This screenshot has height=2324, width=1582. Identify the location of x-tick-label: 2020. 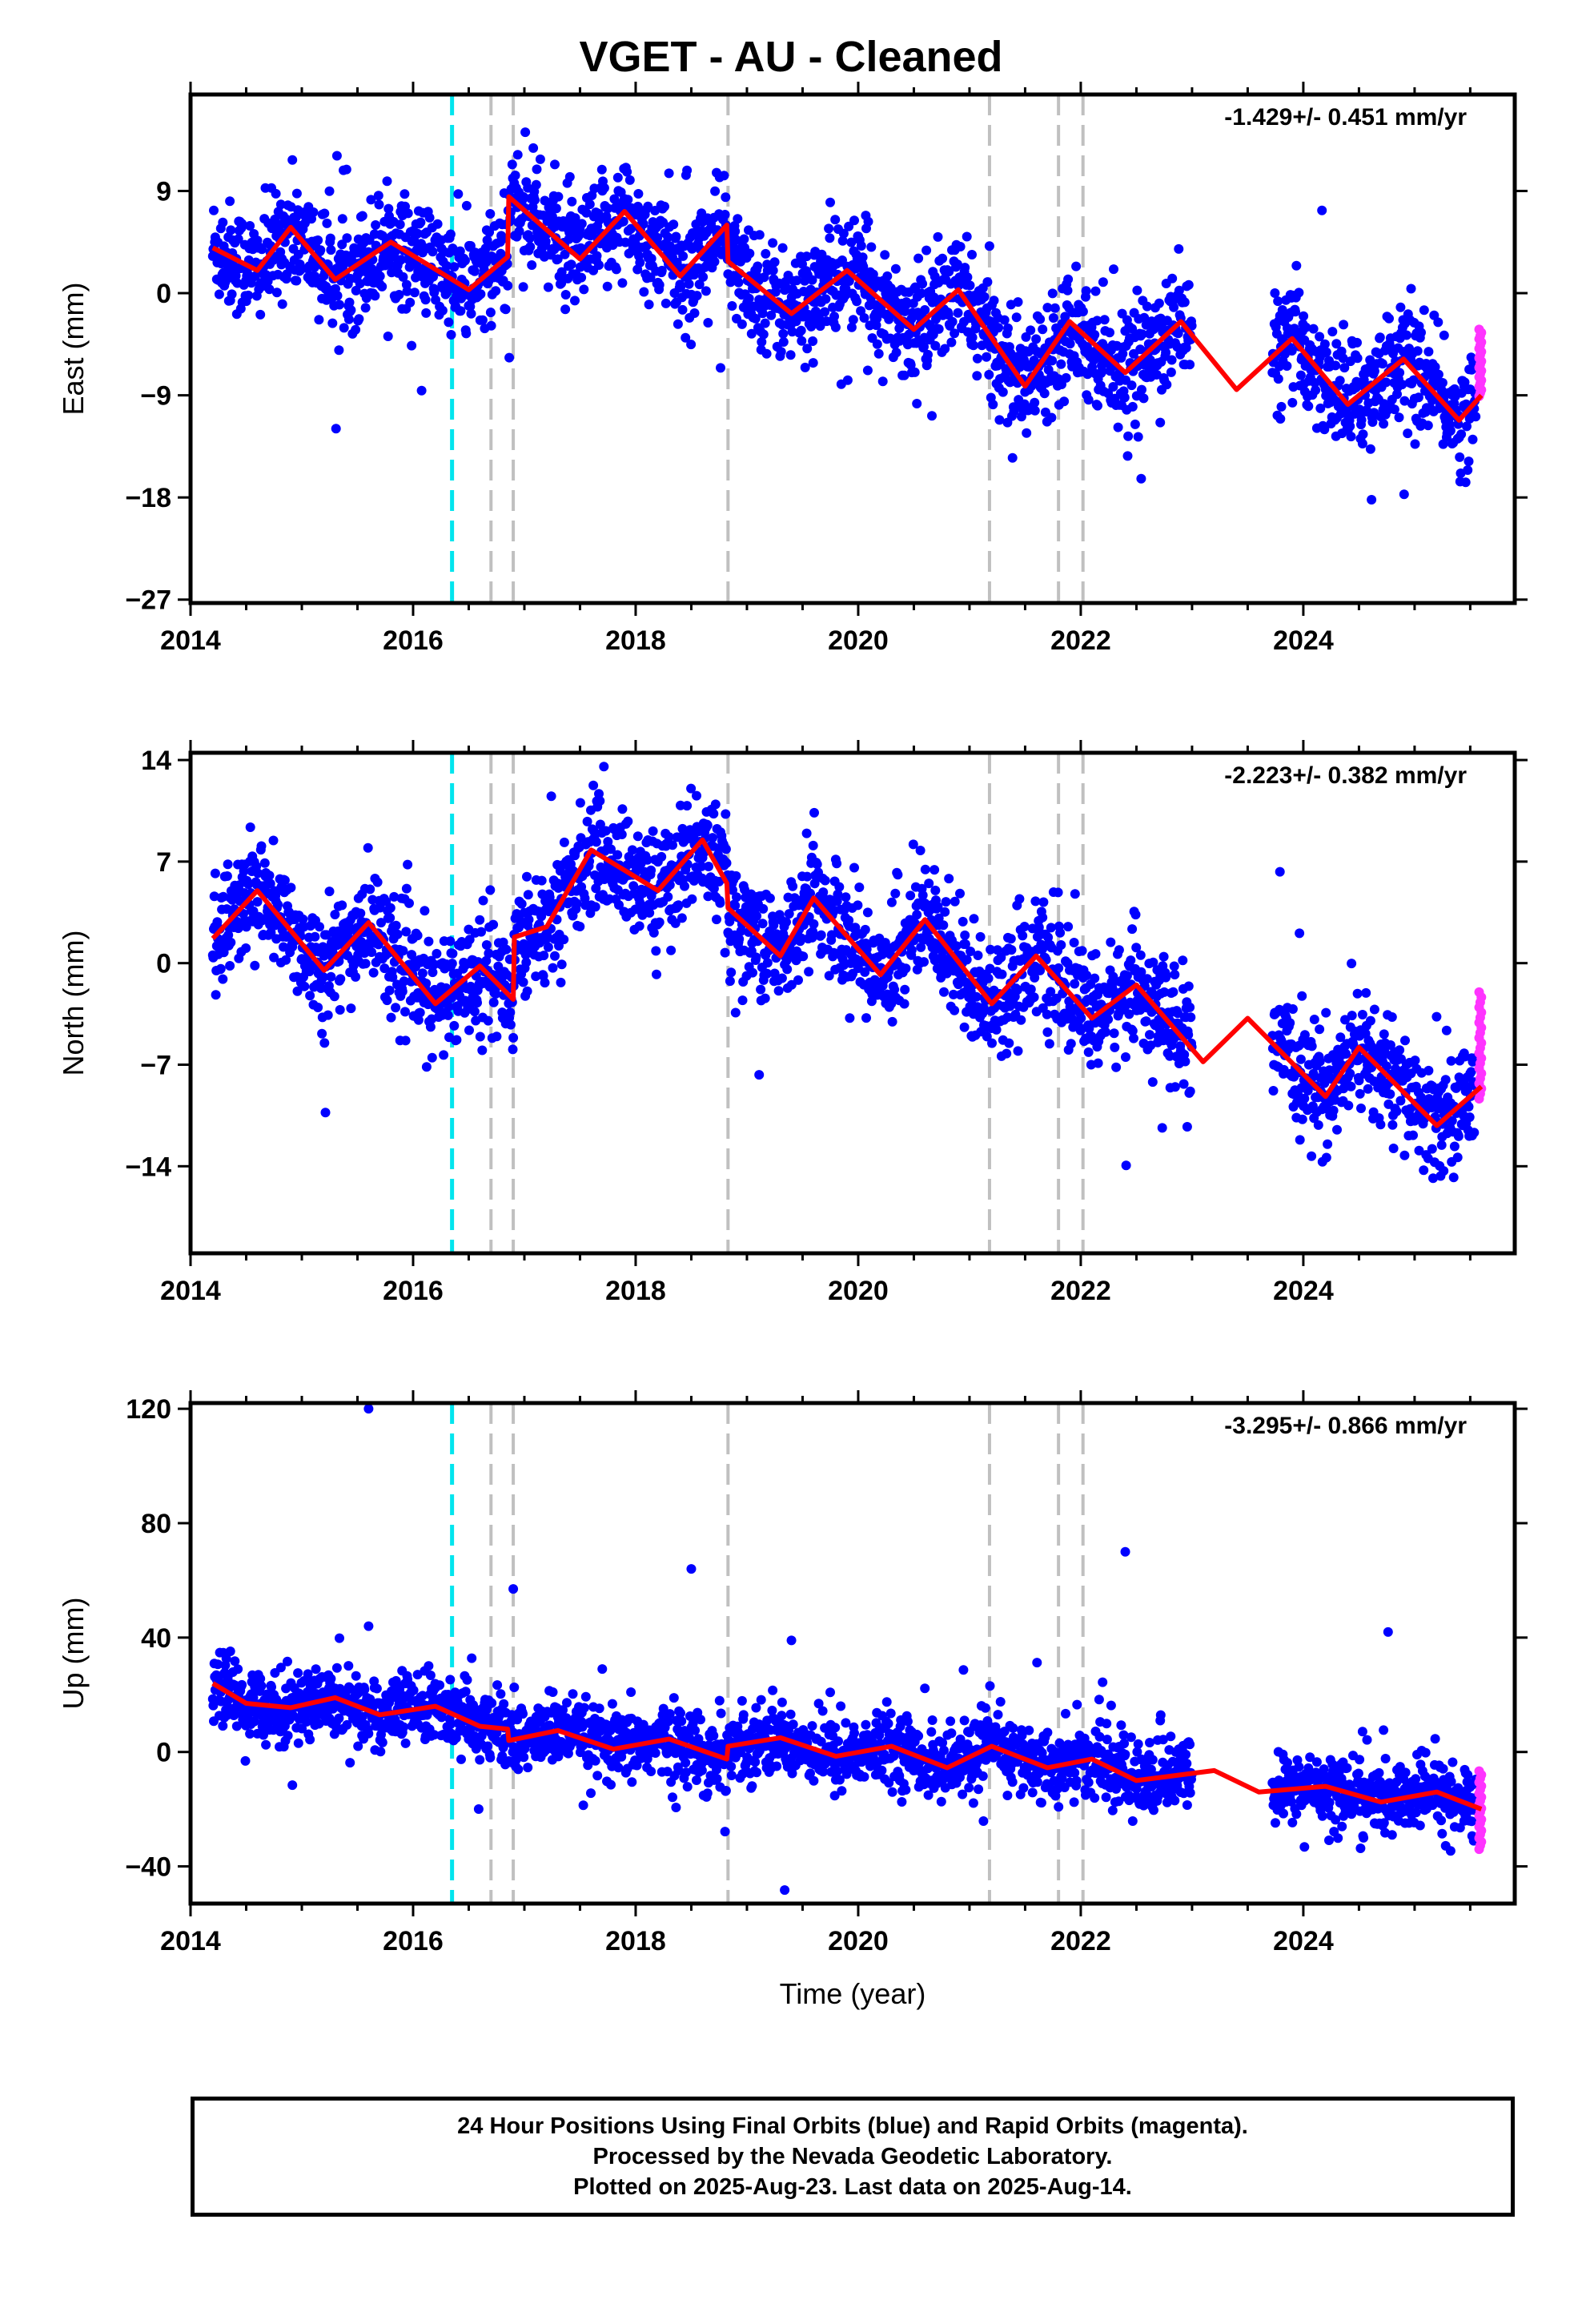
(858, 1291).